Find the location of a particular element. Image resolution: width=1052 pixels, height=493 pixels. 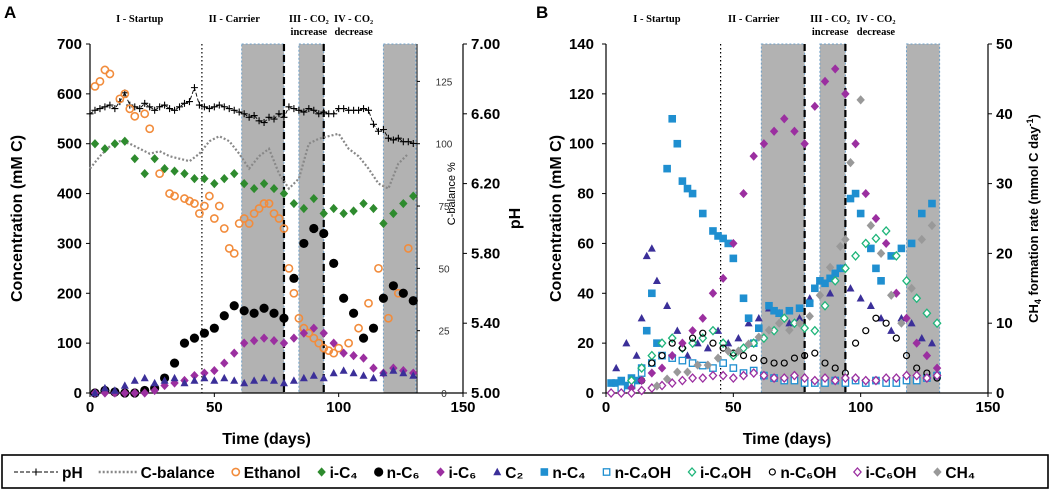

shaded-region is located at coordinates (783, 218).